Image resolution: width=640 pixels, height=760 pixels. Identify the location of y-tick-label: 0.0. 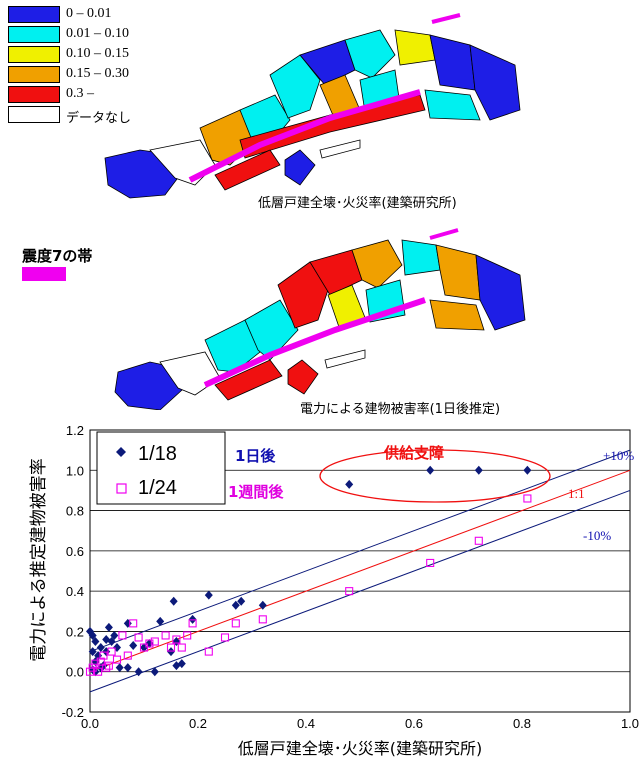
(75, 672).